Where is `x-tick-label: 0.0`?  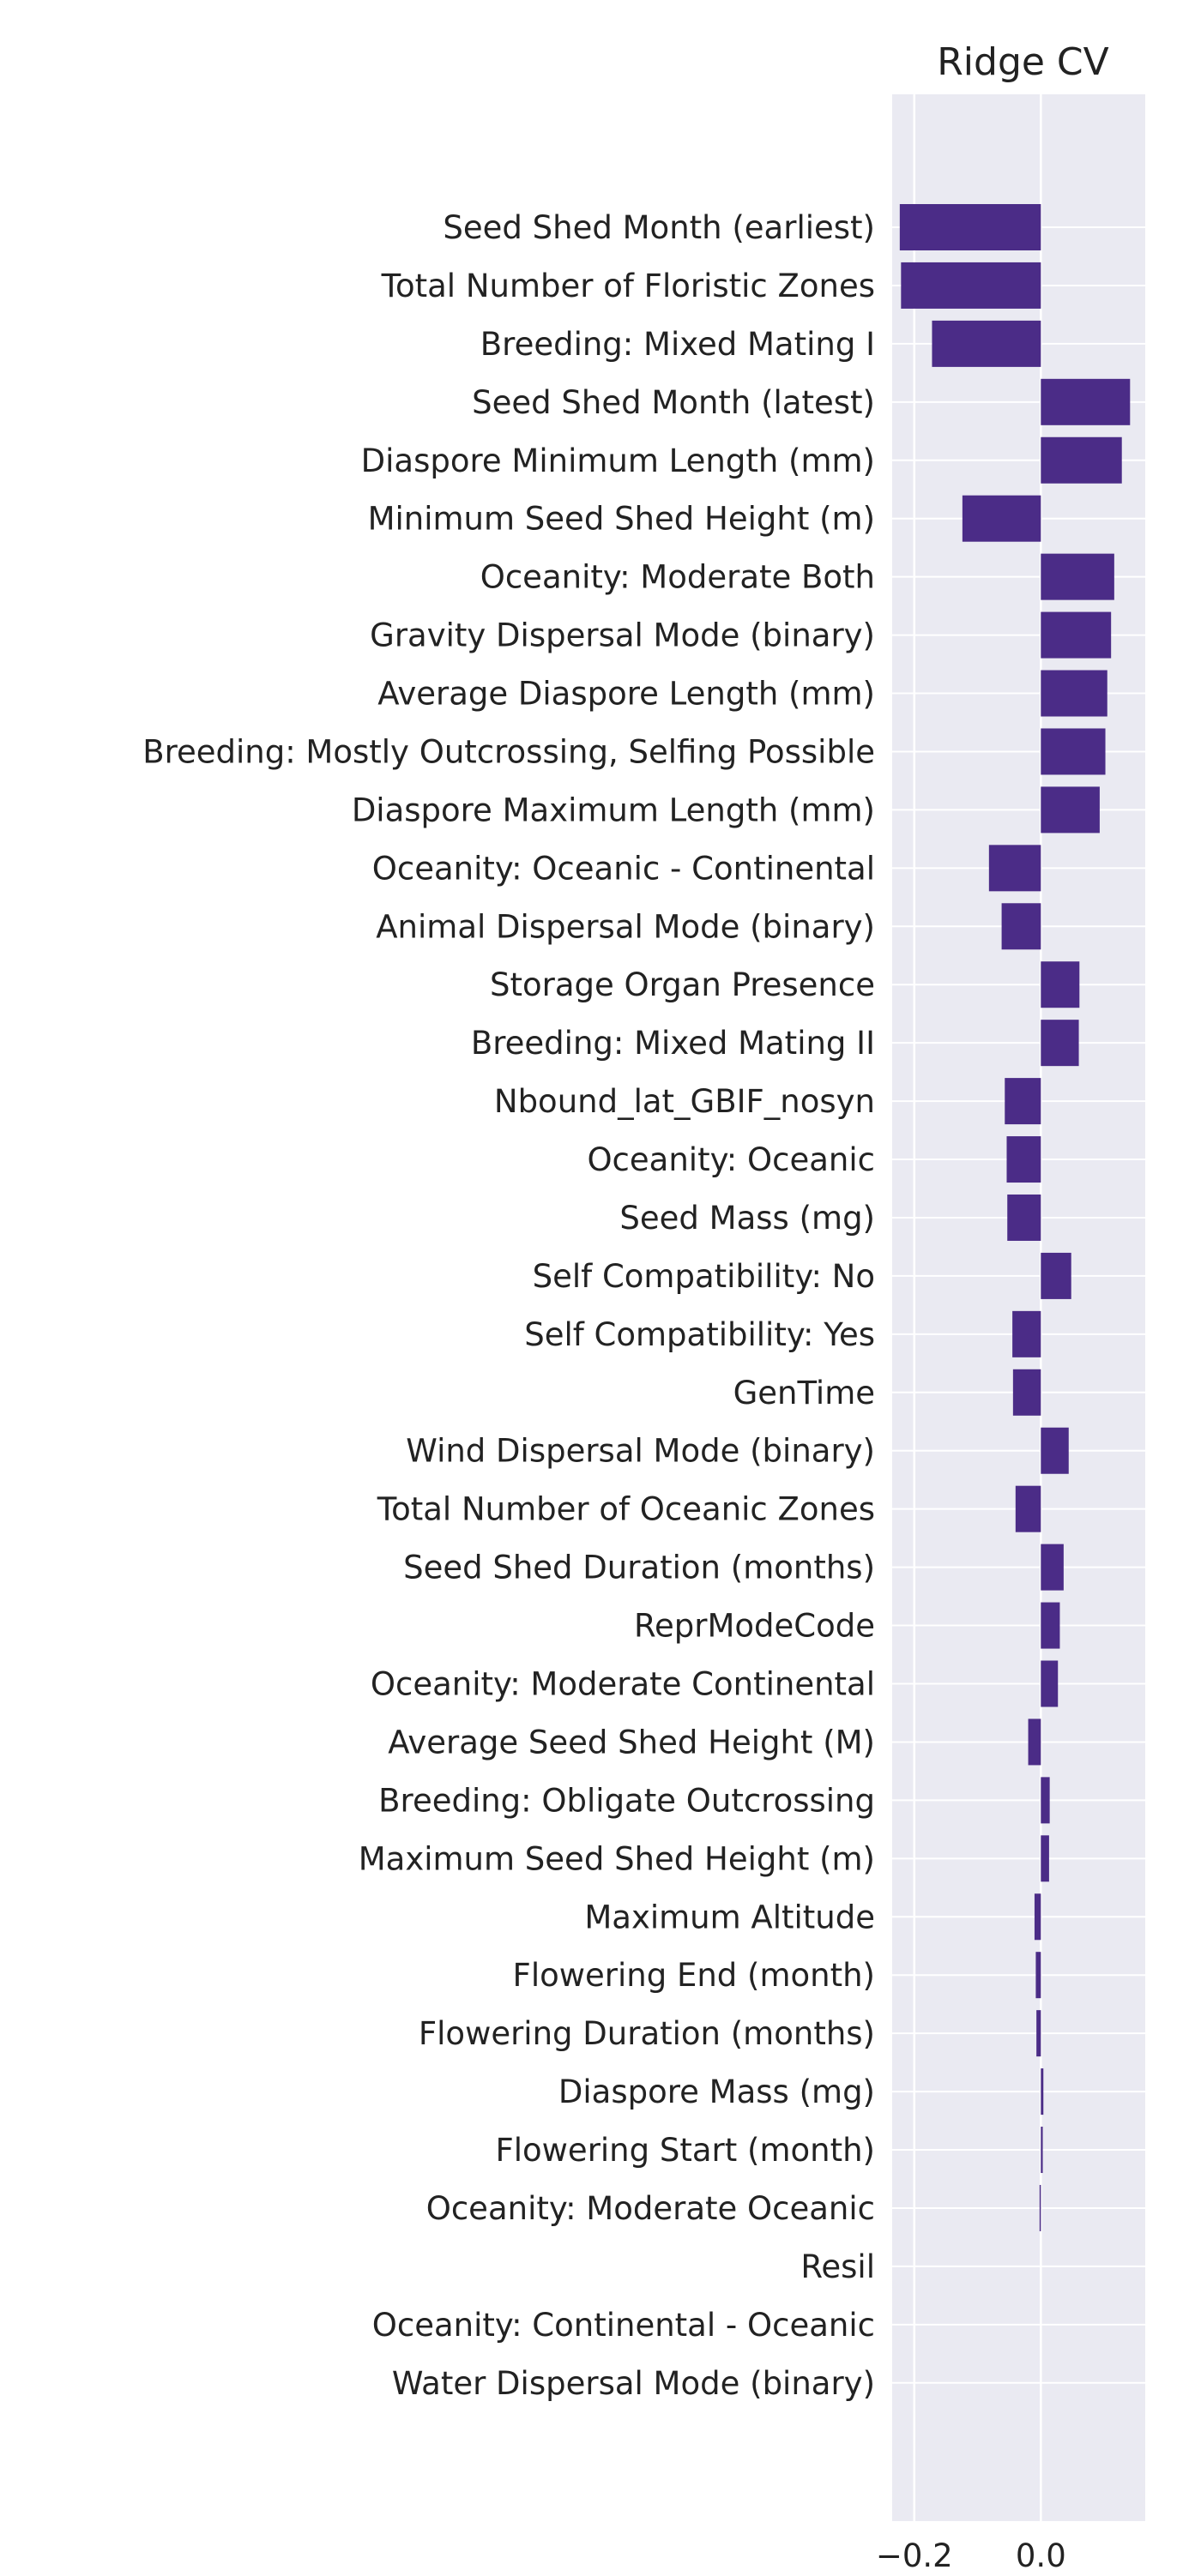 x-tick-label: 0.0 is located at coordinates (1041, 2555).